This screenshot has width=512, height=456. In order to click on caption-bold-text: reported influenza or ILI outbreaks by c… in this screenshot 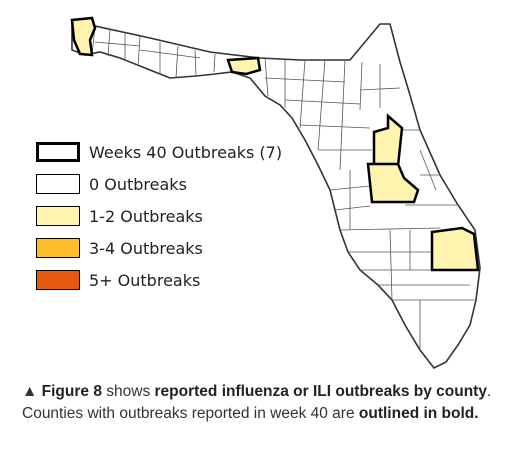, I will do `click(320, 391)`.